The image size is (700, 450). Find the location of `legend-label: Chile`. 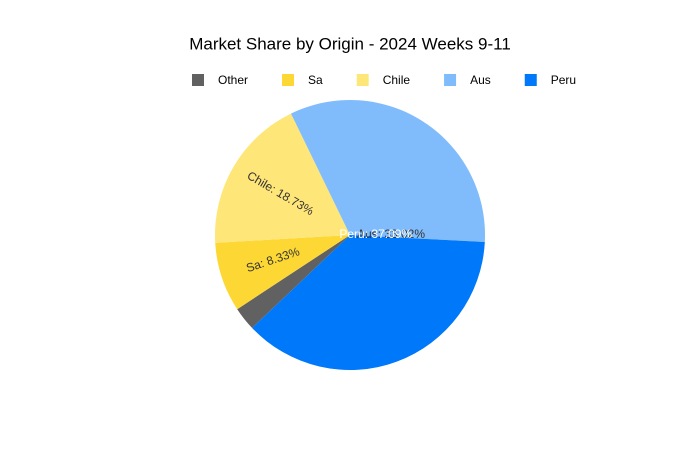

legend-label: Chile is located at coordinates (397, 80).